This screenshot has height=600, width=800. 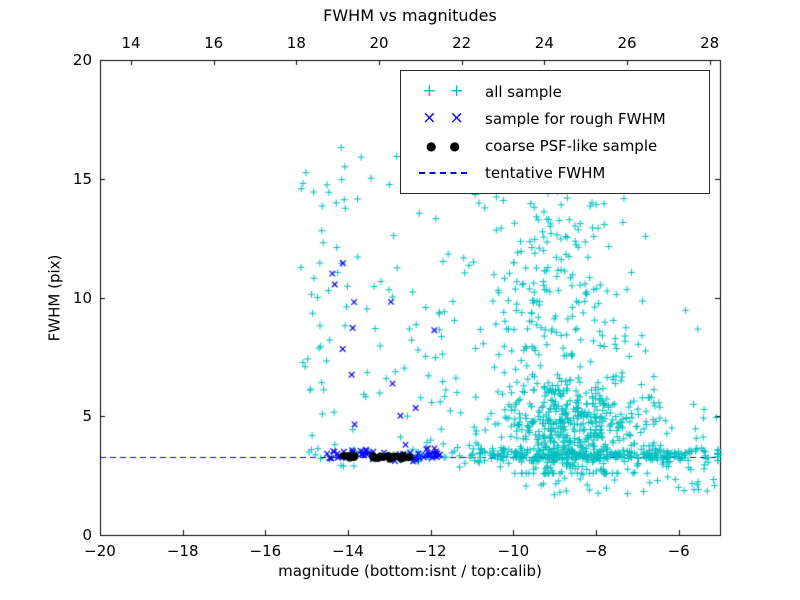 What do you see at coordinates (265, 551) in the screenshot?
I see `x-tick-label: −16` at bounding box center [265, 551].